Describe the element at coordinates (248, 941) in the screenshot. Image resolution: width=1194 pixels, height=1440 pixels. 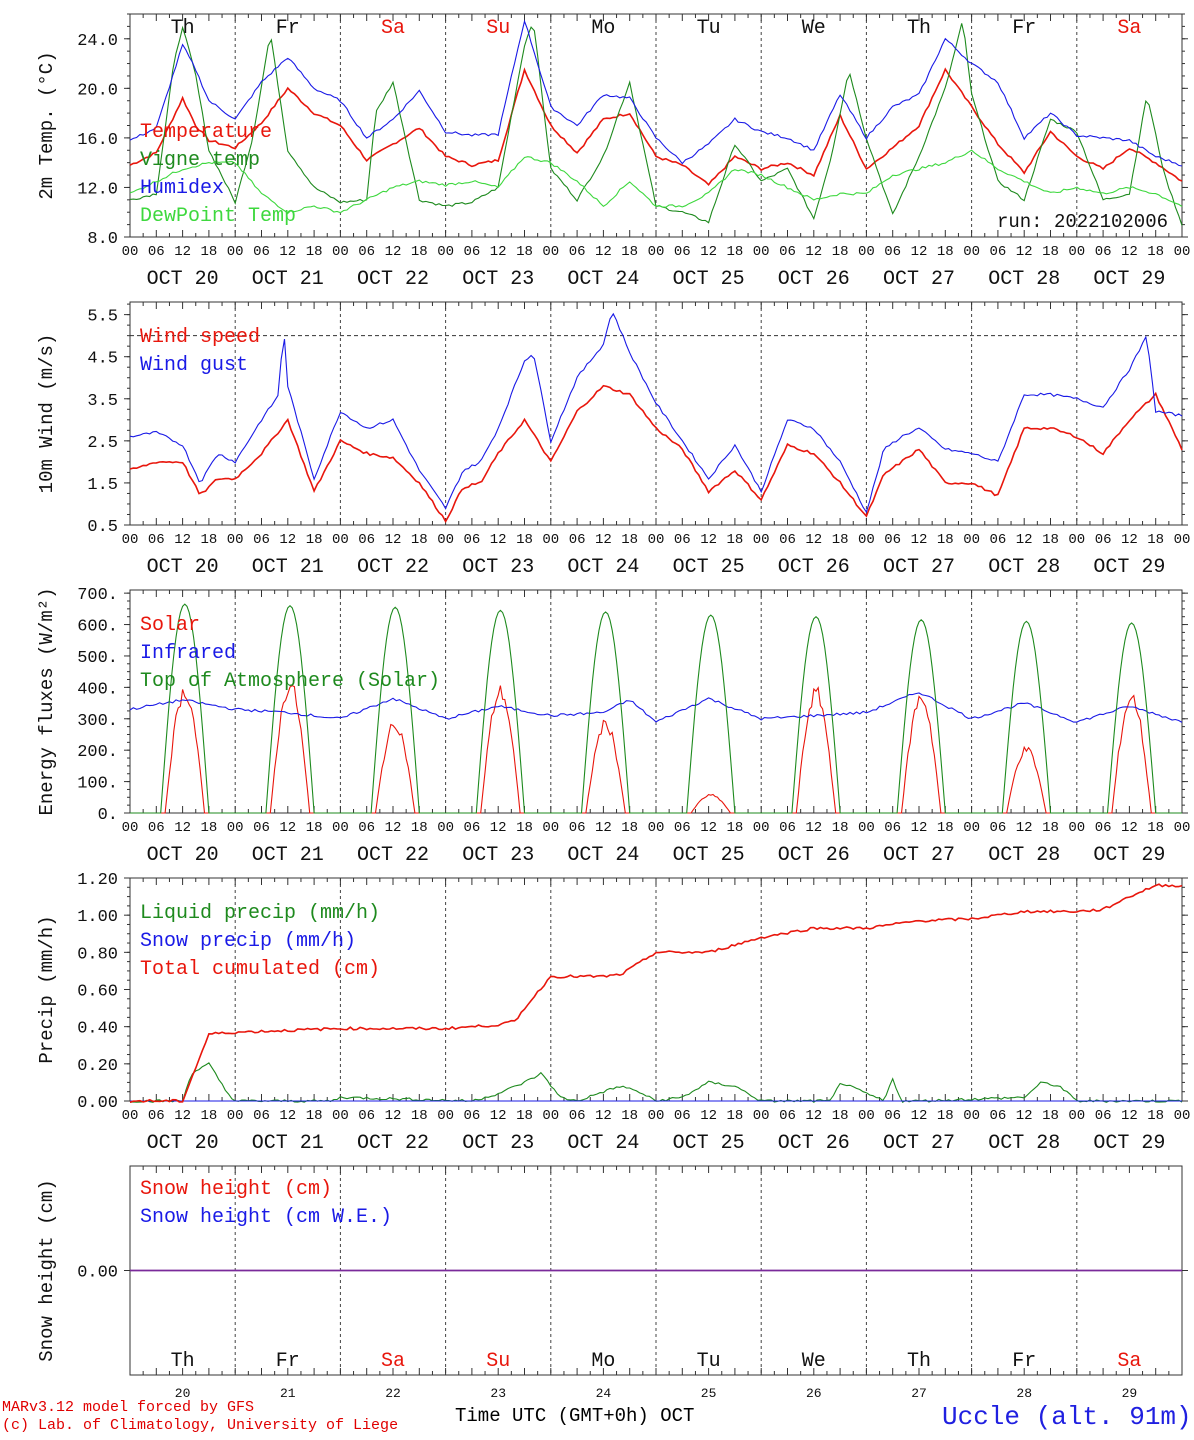
I see `legend-entry: Snow precip (mm/h)` at that location.